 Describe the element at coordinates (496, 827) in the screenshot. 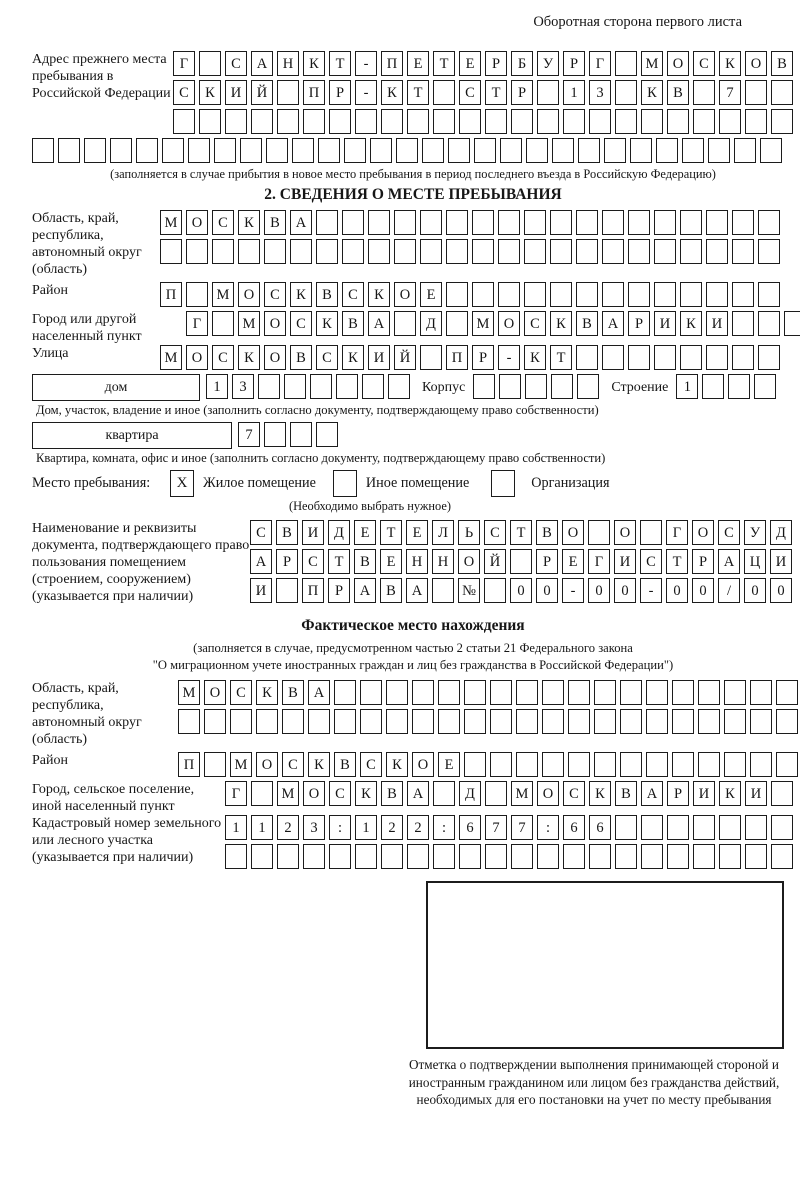

I see `char-box: 7` at that location.